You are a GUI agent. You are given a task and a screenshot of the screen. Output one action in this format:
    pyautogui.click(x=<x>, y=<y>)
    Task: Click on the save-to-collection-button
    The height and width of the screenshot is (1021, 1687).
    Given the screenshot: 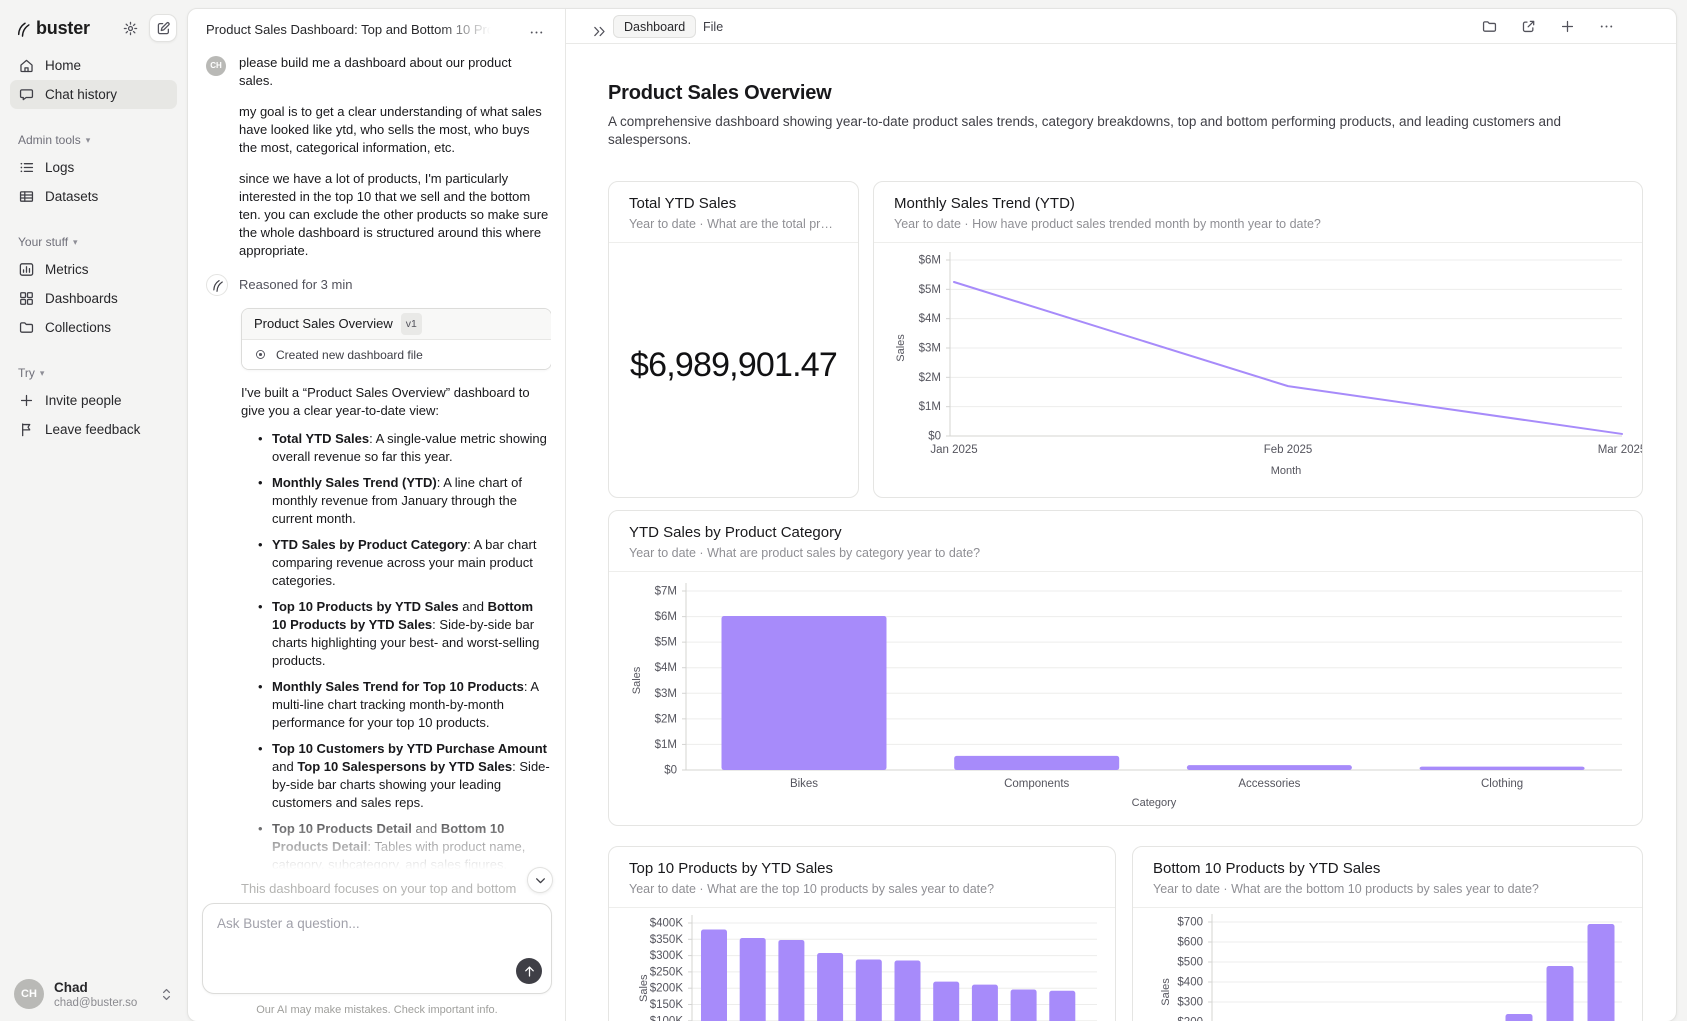 What is the action you would take?
    pyautogui.click(x=1489, y=26)
    